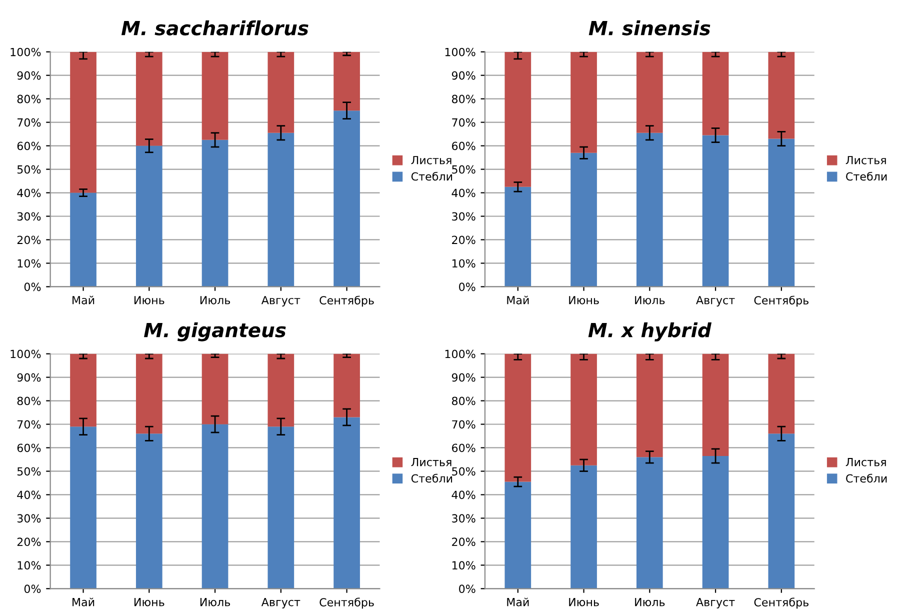  Describe the element at coordinates (215, 332) in the screenshot. I see `chart-title: M. giganteus` at that location.